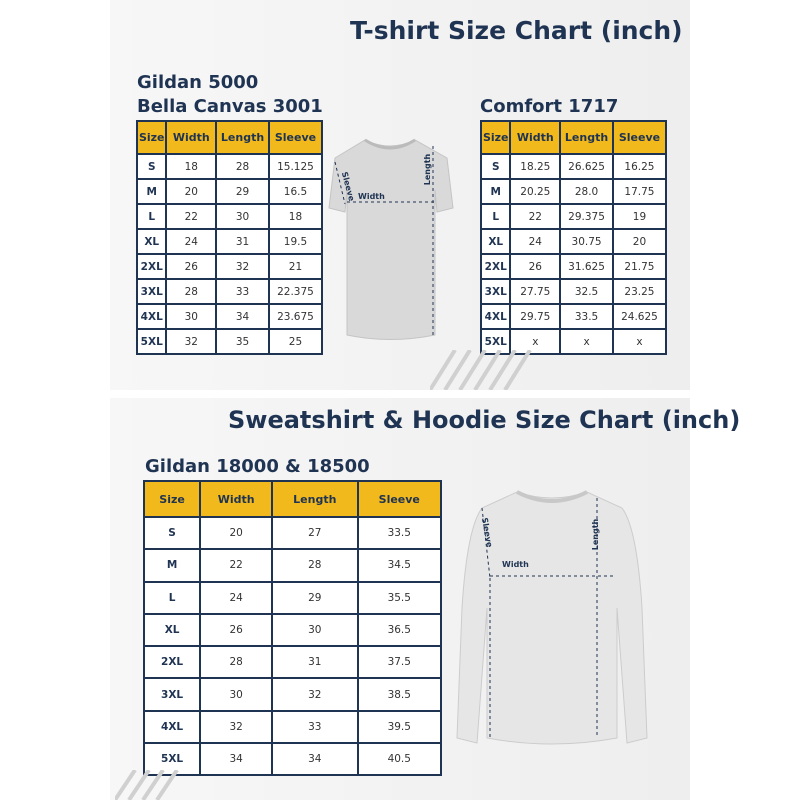 The height and width of the screenshot is (800, 800). Describe the element at coordinates (586, 166) in the screenshot. I see `value-cell: 26.625` at that location.